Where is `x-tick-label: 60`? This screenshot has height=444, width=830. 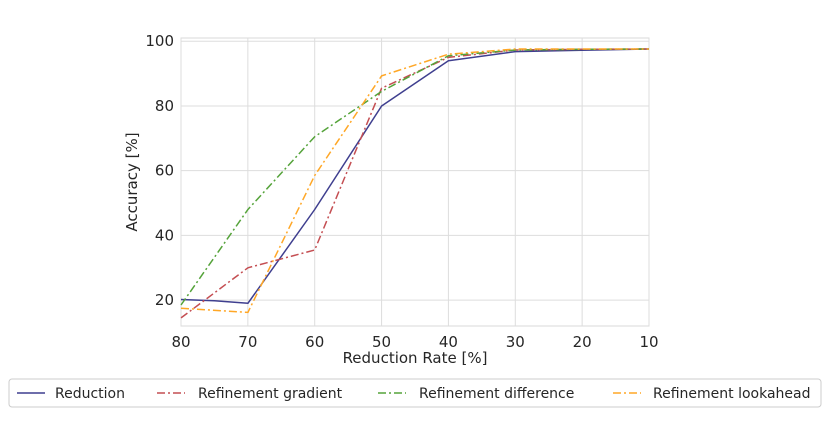
x-tick-label: 60 is located at coordinates (314, 342).